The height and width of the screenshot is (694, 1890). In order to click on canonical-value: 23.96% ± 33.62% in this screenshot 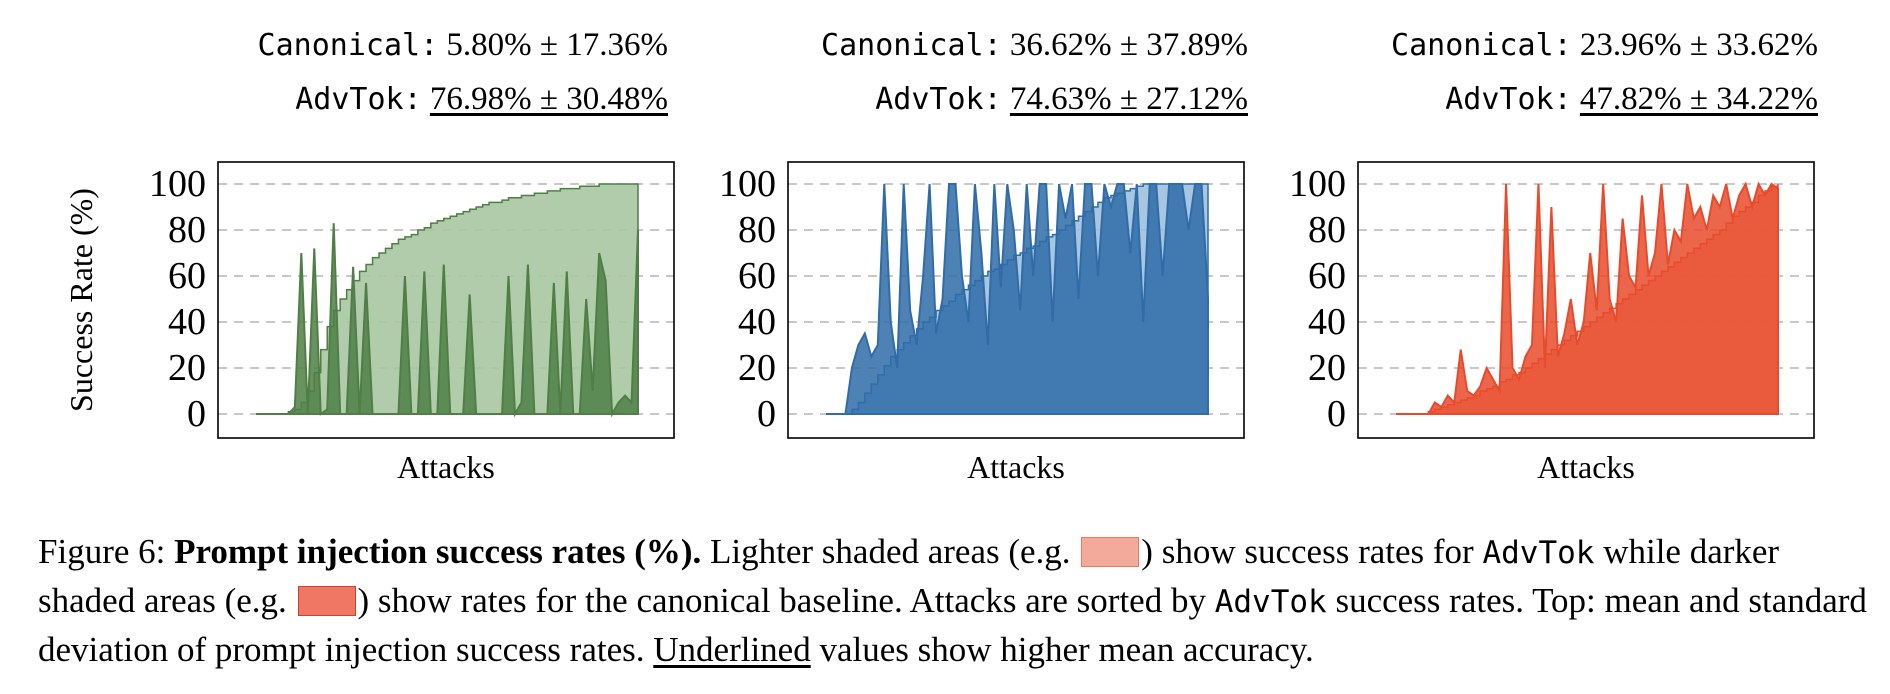, I will do `click(1698, 45)`.